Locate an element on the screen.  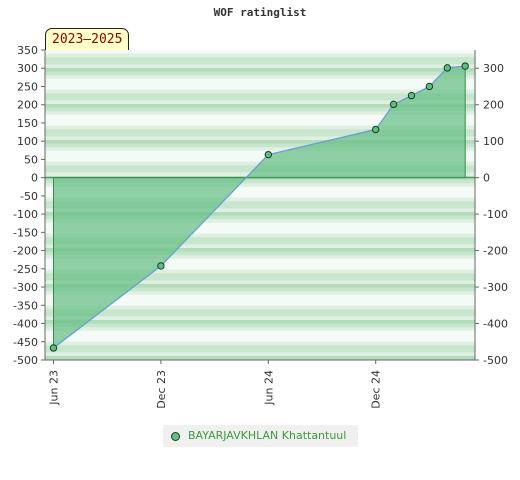
y-tick-label-left: -250 is located at coordinates (25, 269).